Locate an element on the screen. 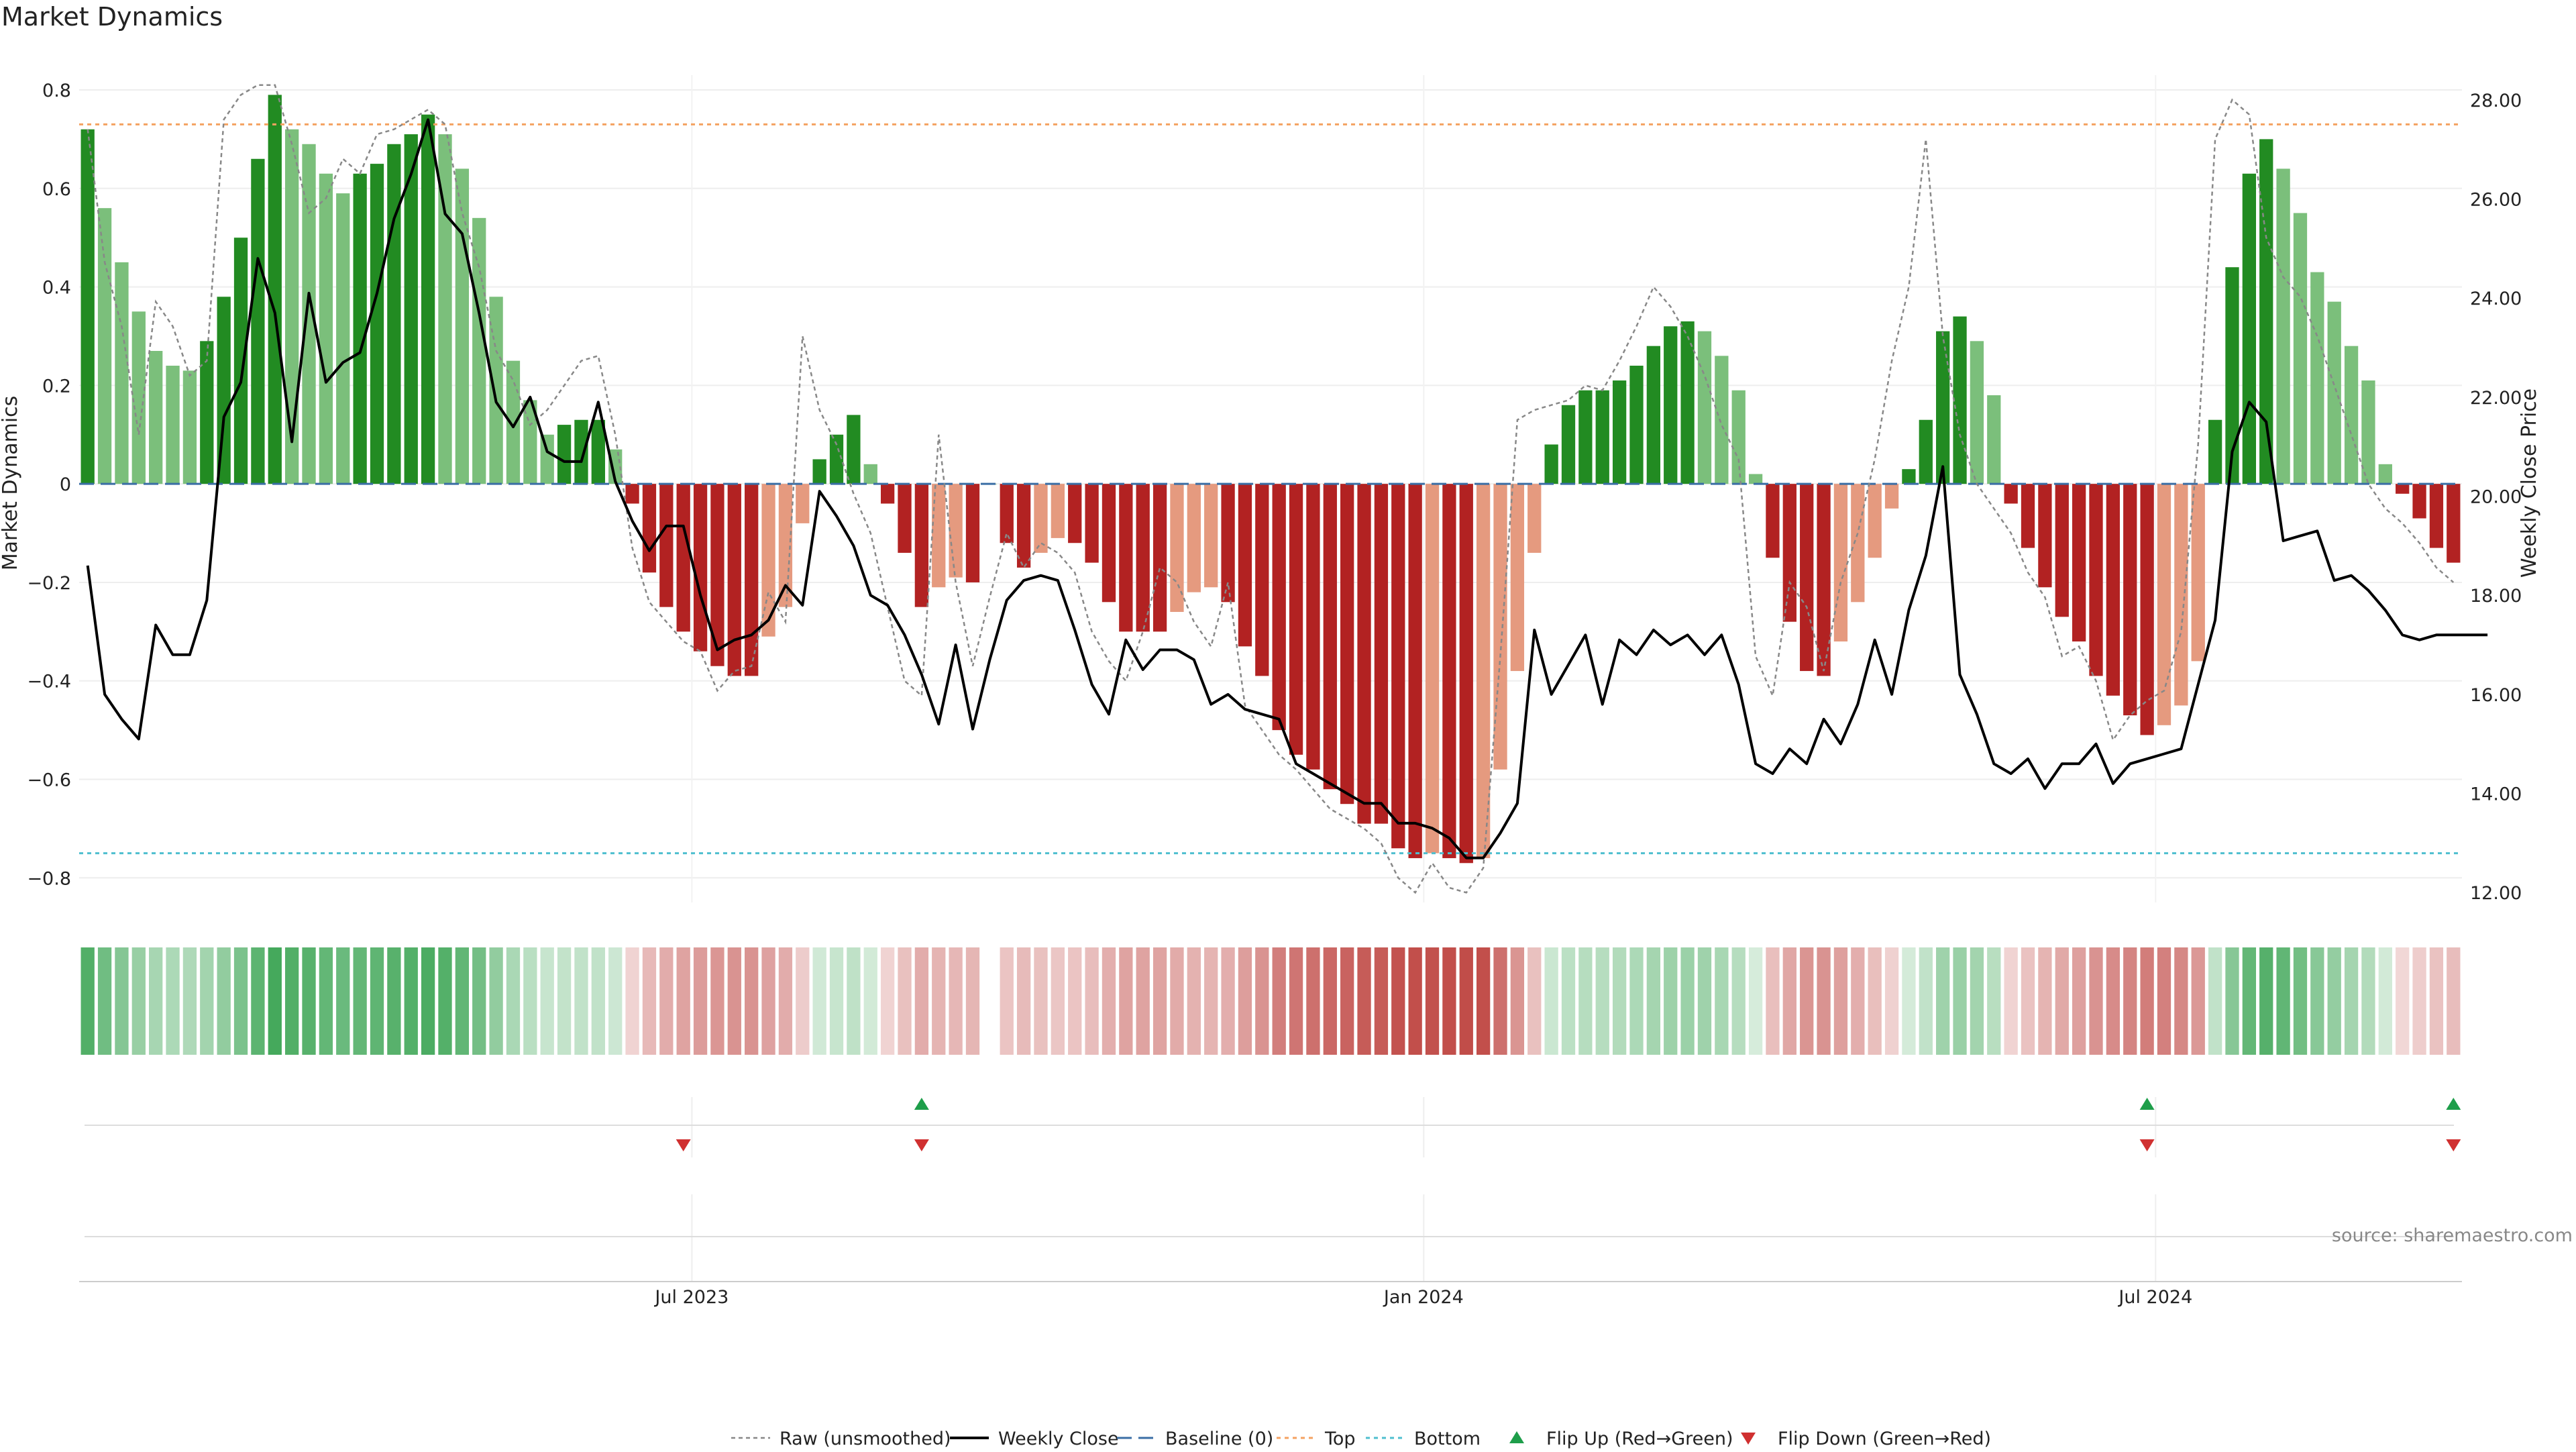 The image size is (2576, 1452). y2-tick-label: 16.00 is located at coordinates (2496, 696).